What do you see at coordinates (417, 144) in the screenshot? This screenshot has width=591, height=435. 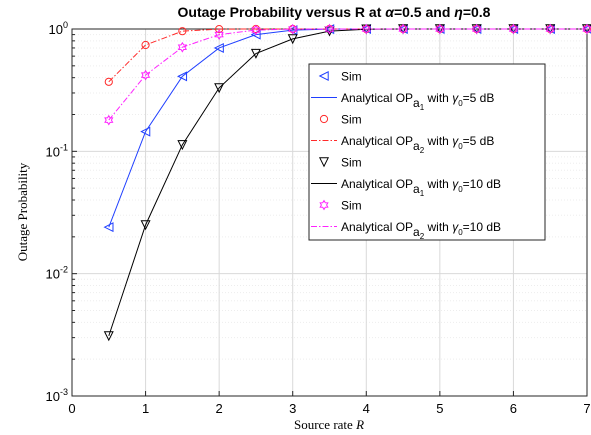 I see `legend-label: Analytical OPa2 with γ0=5 dB` at bounding box center [417, 144].